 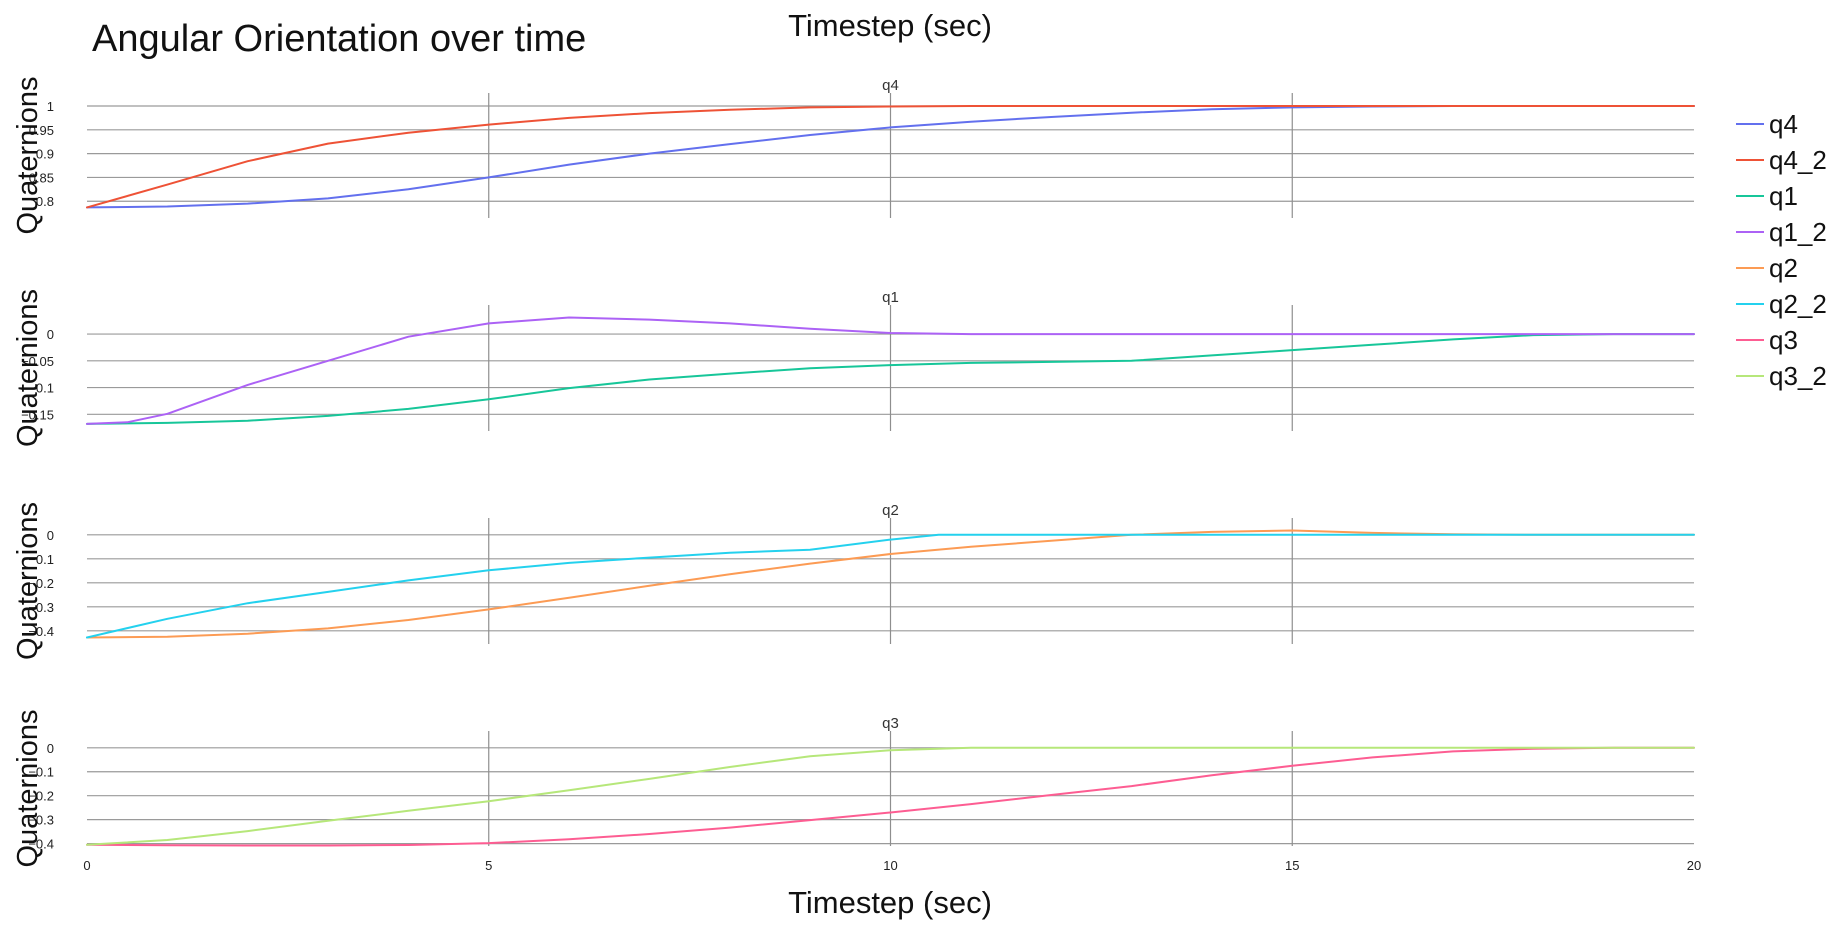 What do you see at coordinates (890, 25) in the screenshot?
I see `x-axis-title-top: Timestep (sec)` at bounding box center [890, 25].